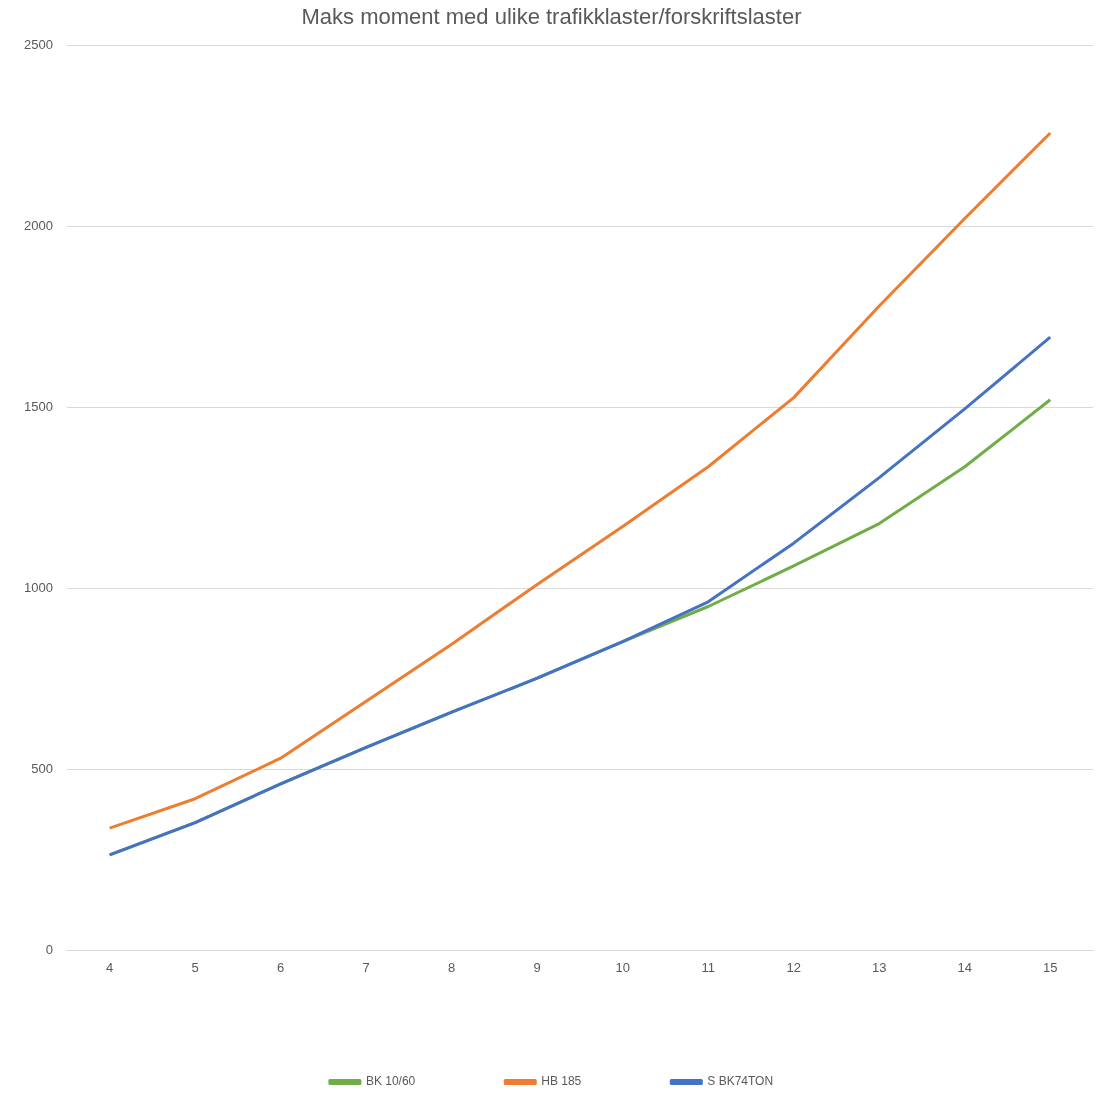 The height and width of the screenshot is (1103, 1113). Describe the element at coordinates (195, 967) in the screenshot. I see `x-tick-label: 5` at that location.